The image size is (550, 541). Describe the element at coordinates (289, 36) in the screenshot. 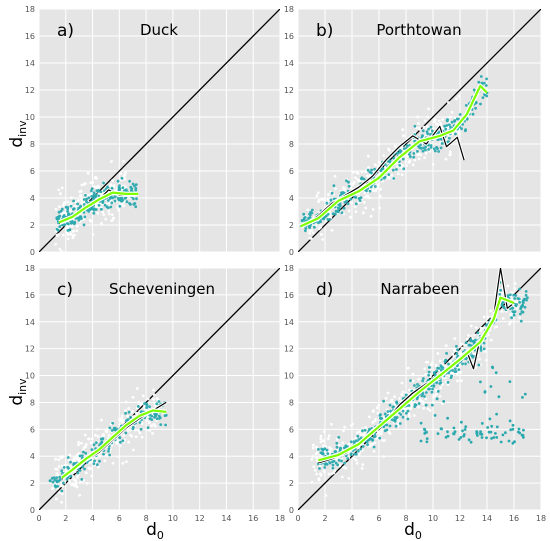

I see `y-tick-label: 16` at that location.